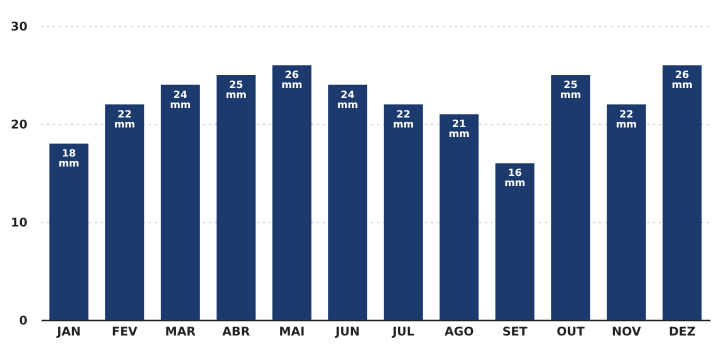  I want to click on x-tick-label: AGO, so click(459, 331).